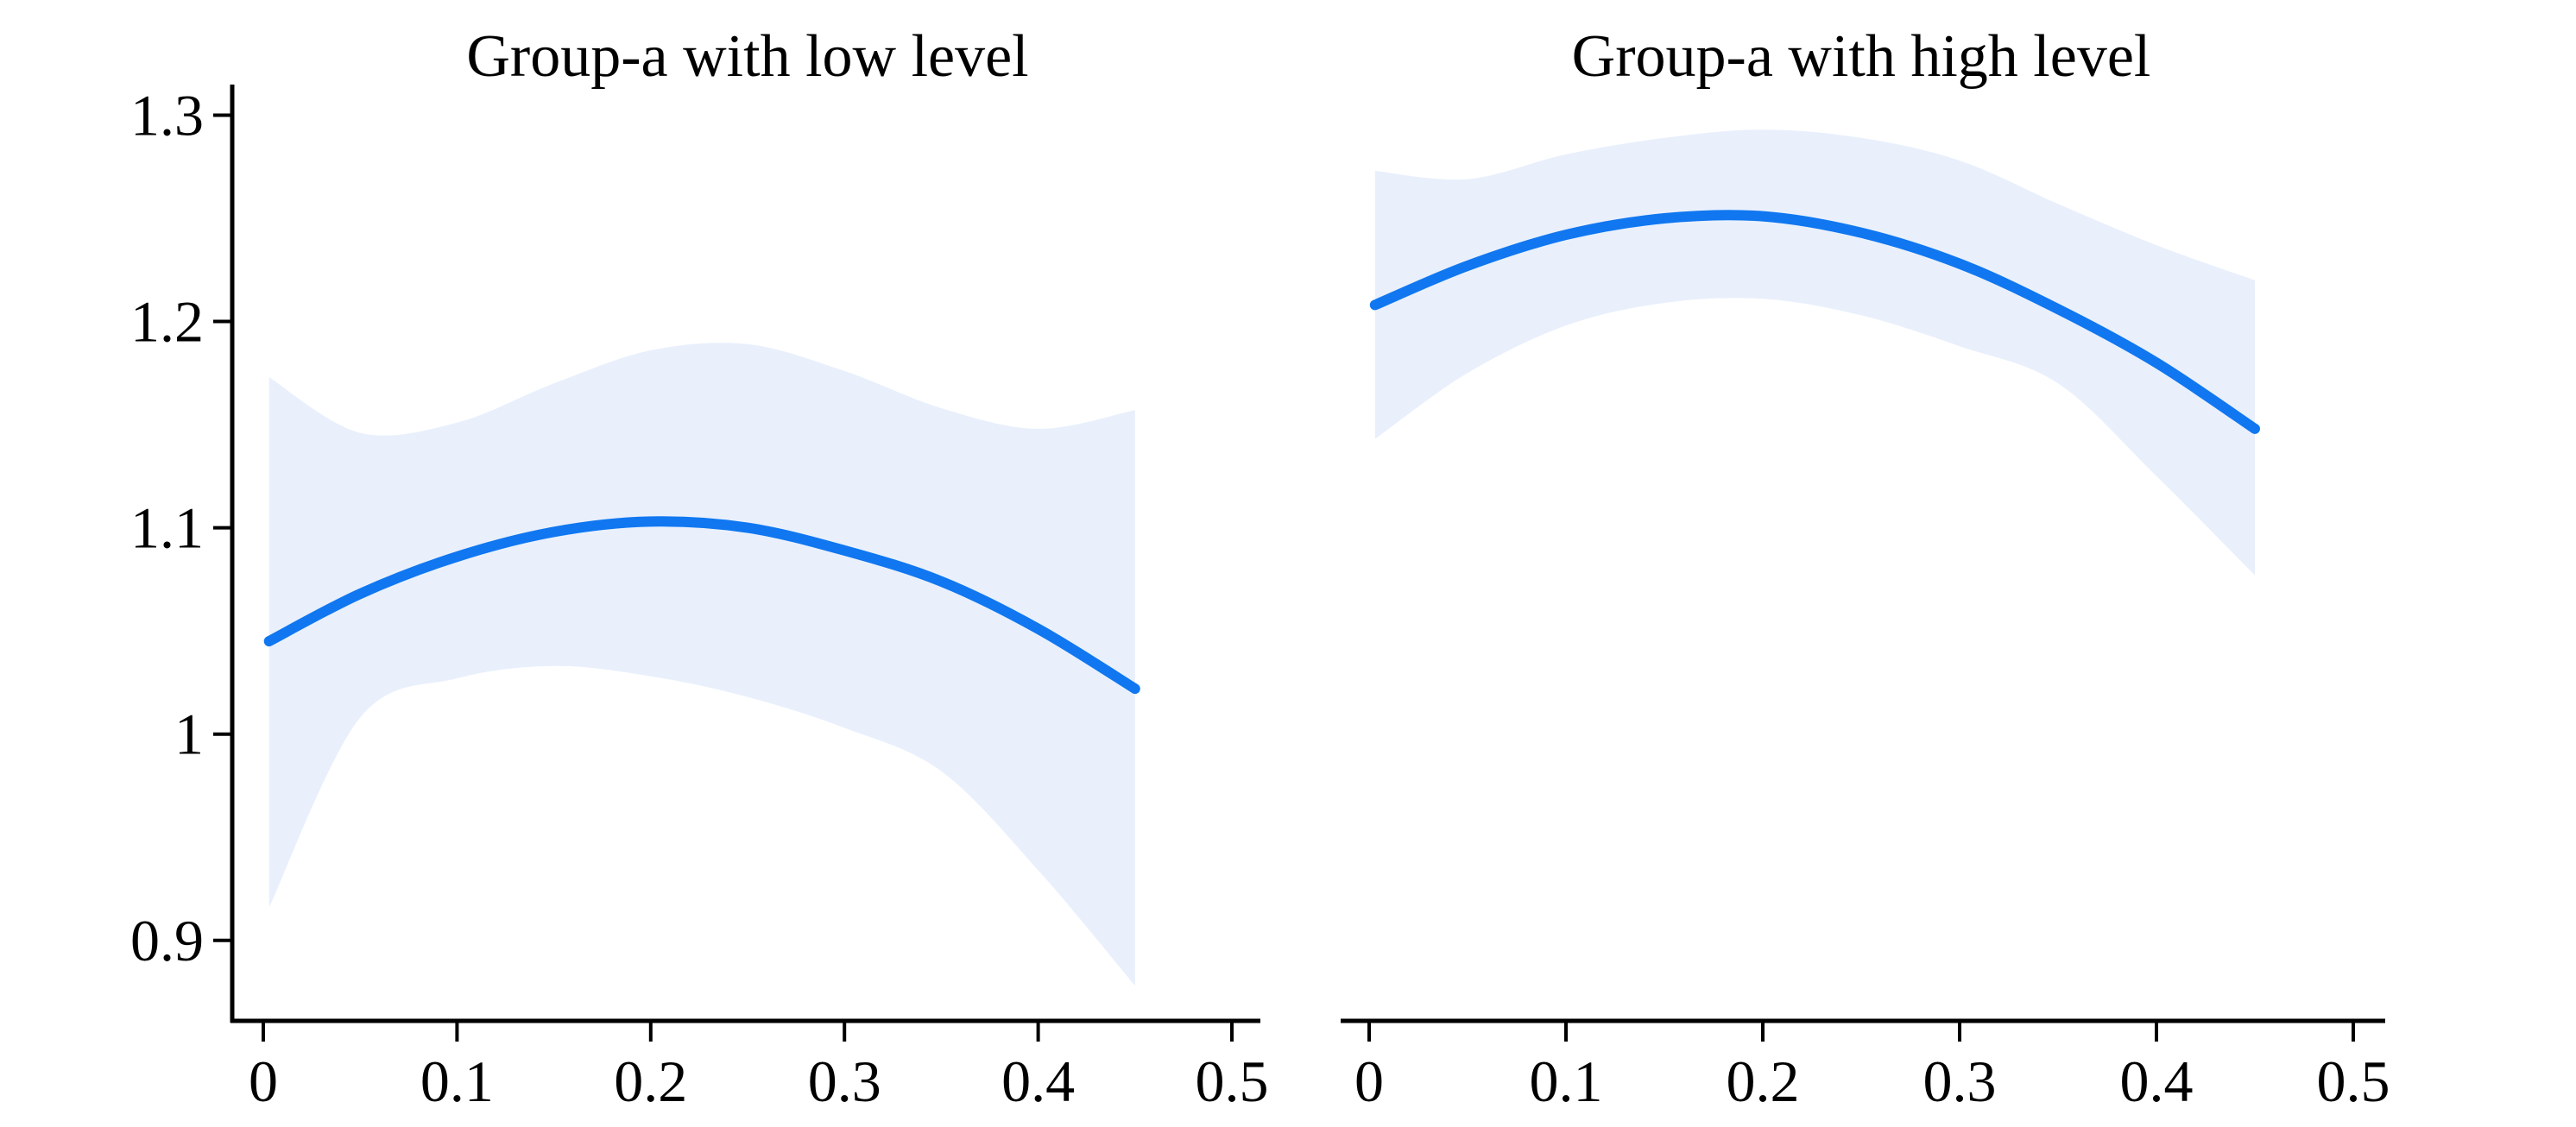 Image resolution: width=2576 pixels, height=1127 pixels. Describe the element at coordinates (189, 734) in the screenshot. I see `y-tick-label: 1` at that location.